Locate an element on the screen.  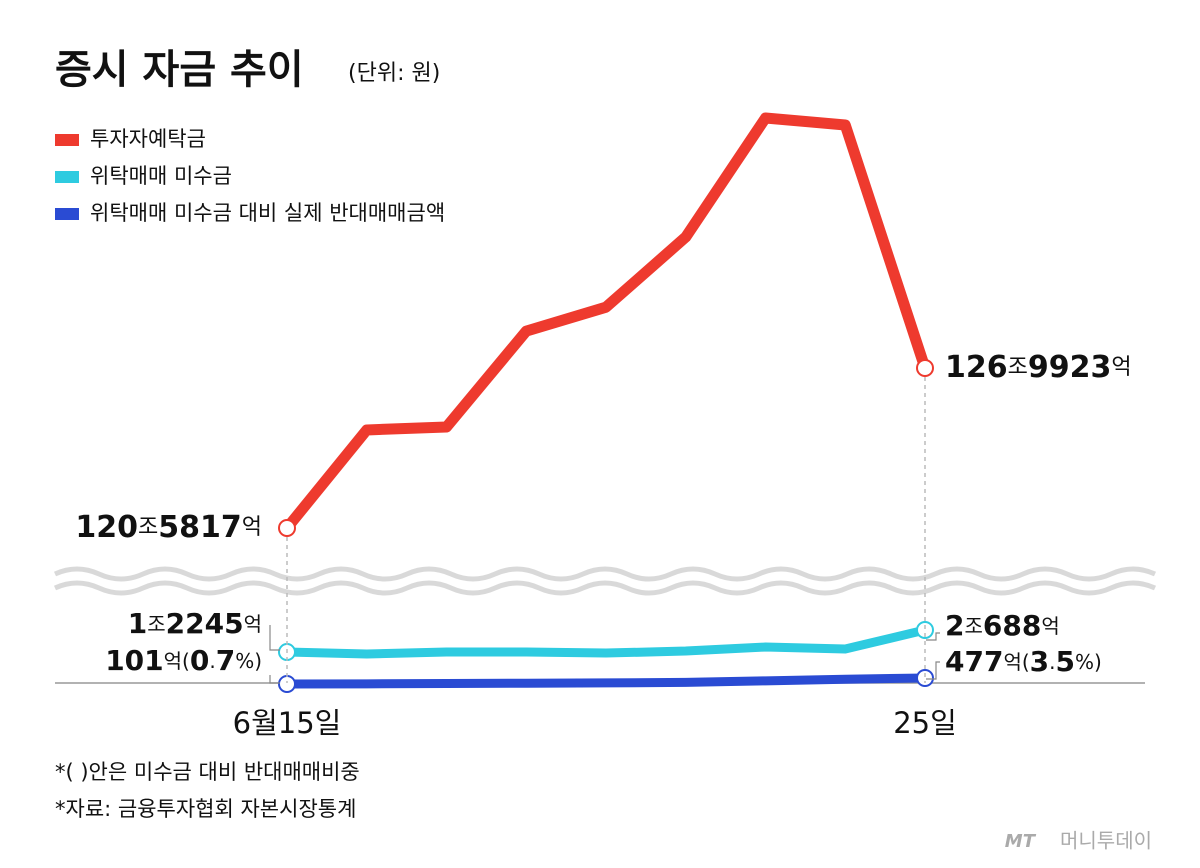
axis-break is located at coordinates (605, 581).